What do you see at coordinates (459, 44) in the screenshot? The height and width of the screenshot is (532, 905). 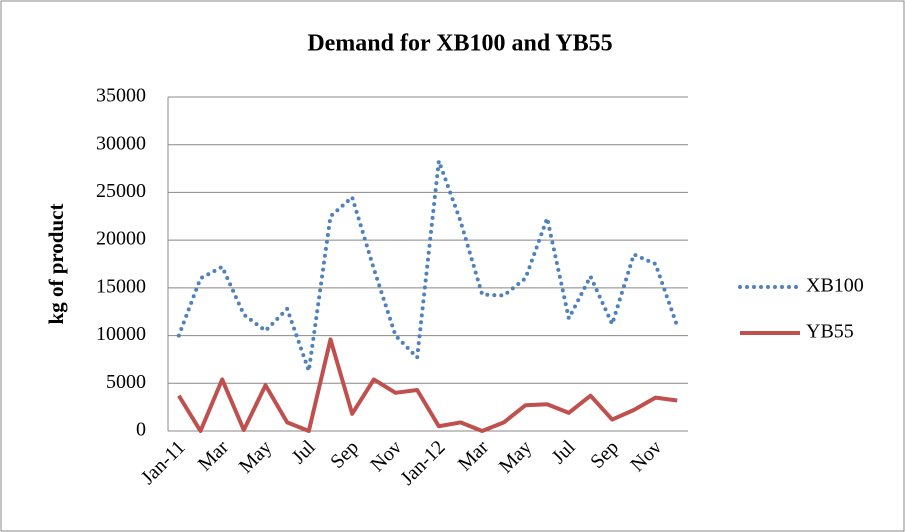 I see `chart-title: Demand for XB100 and YB55` at bounding box center [459, 44].